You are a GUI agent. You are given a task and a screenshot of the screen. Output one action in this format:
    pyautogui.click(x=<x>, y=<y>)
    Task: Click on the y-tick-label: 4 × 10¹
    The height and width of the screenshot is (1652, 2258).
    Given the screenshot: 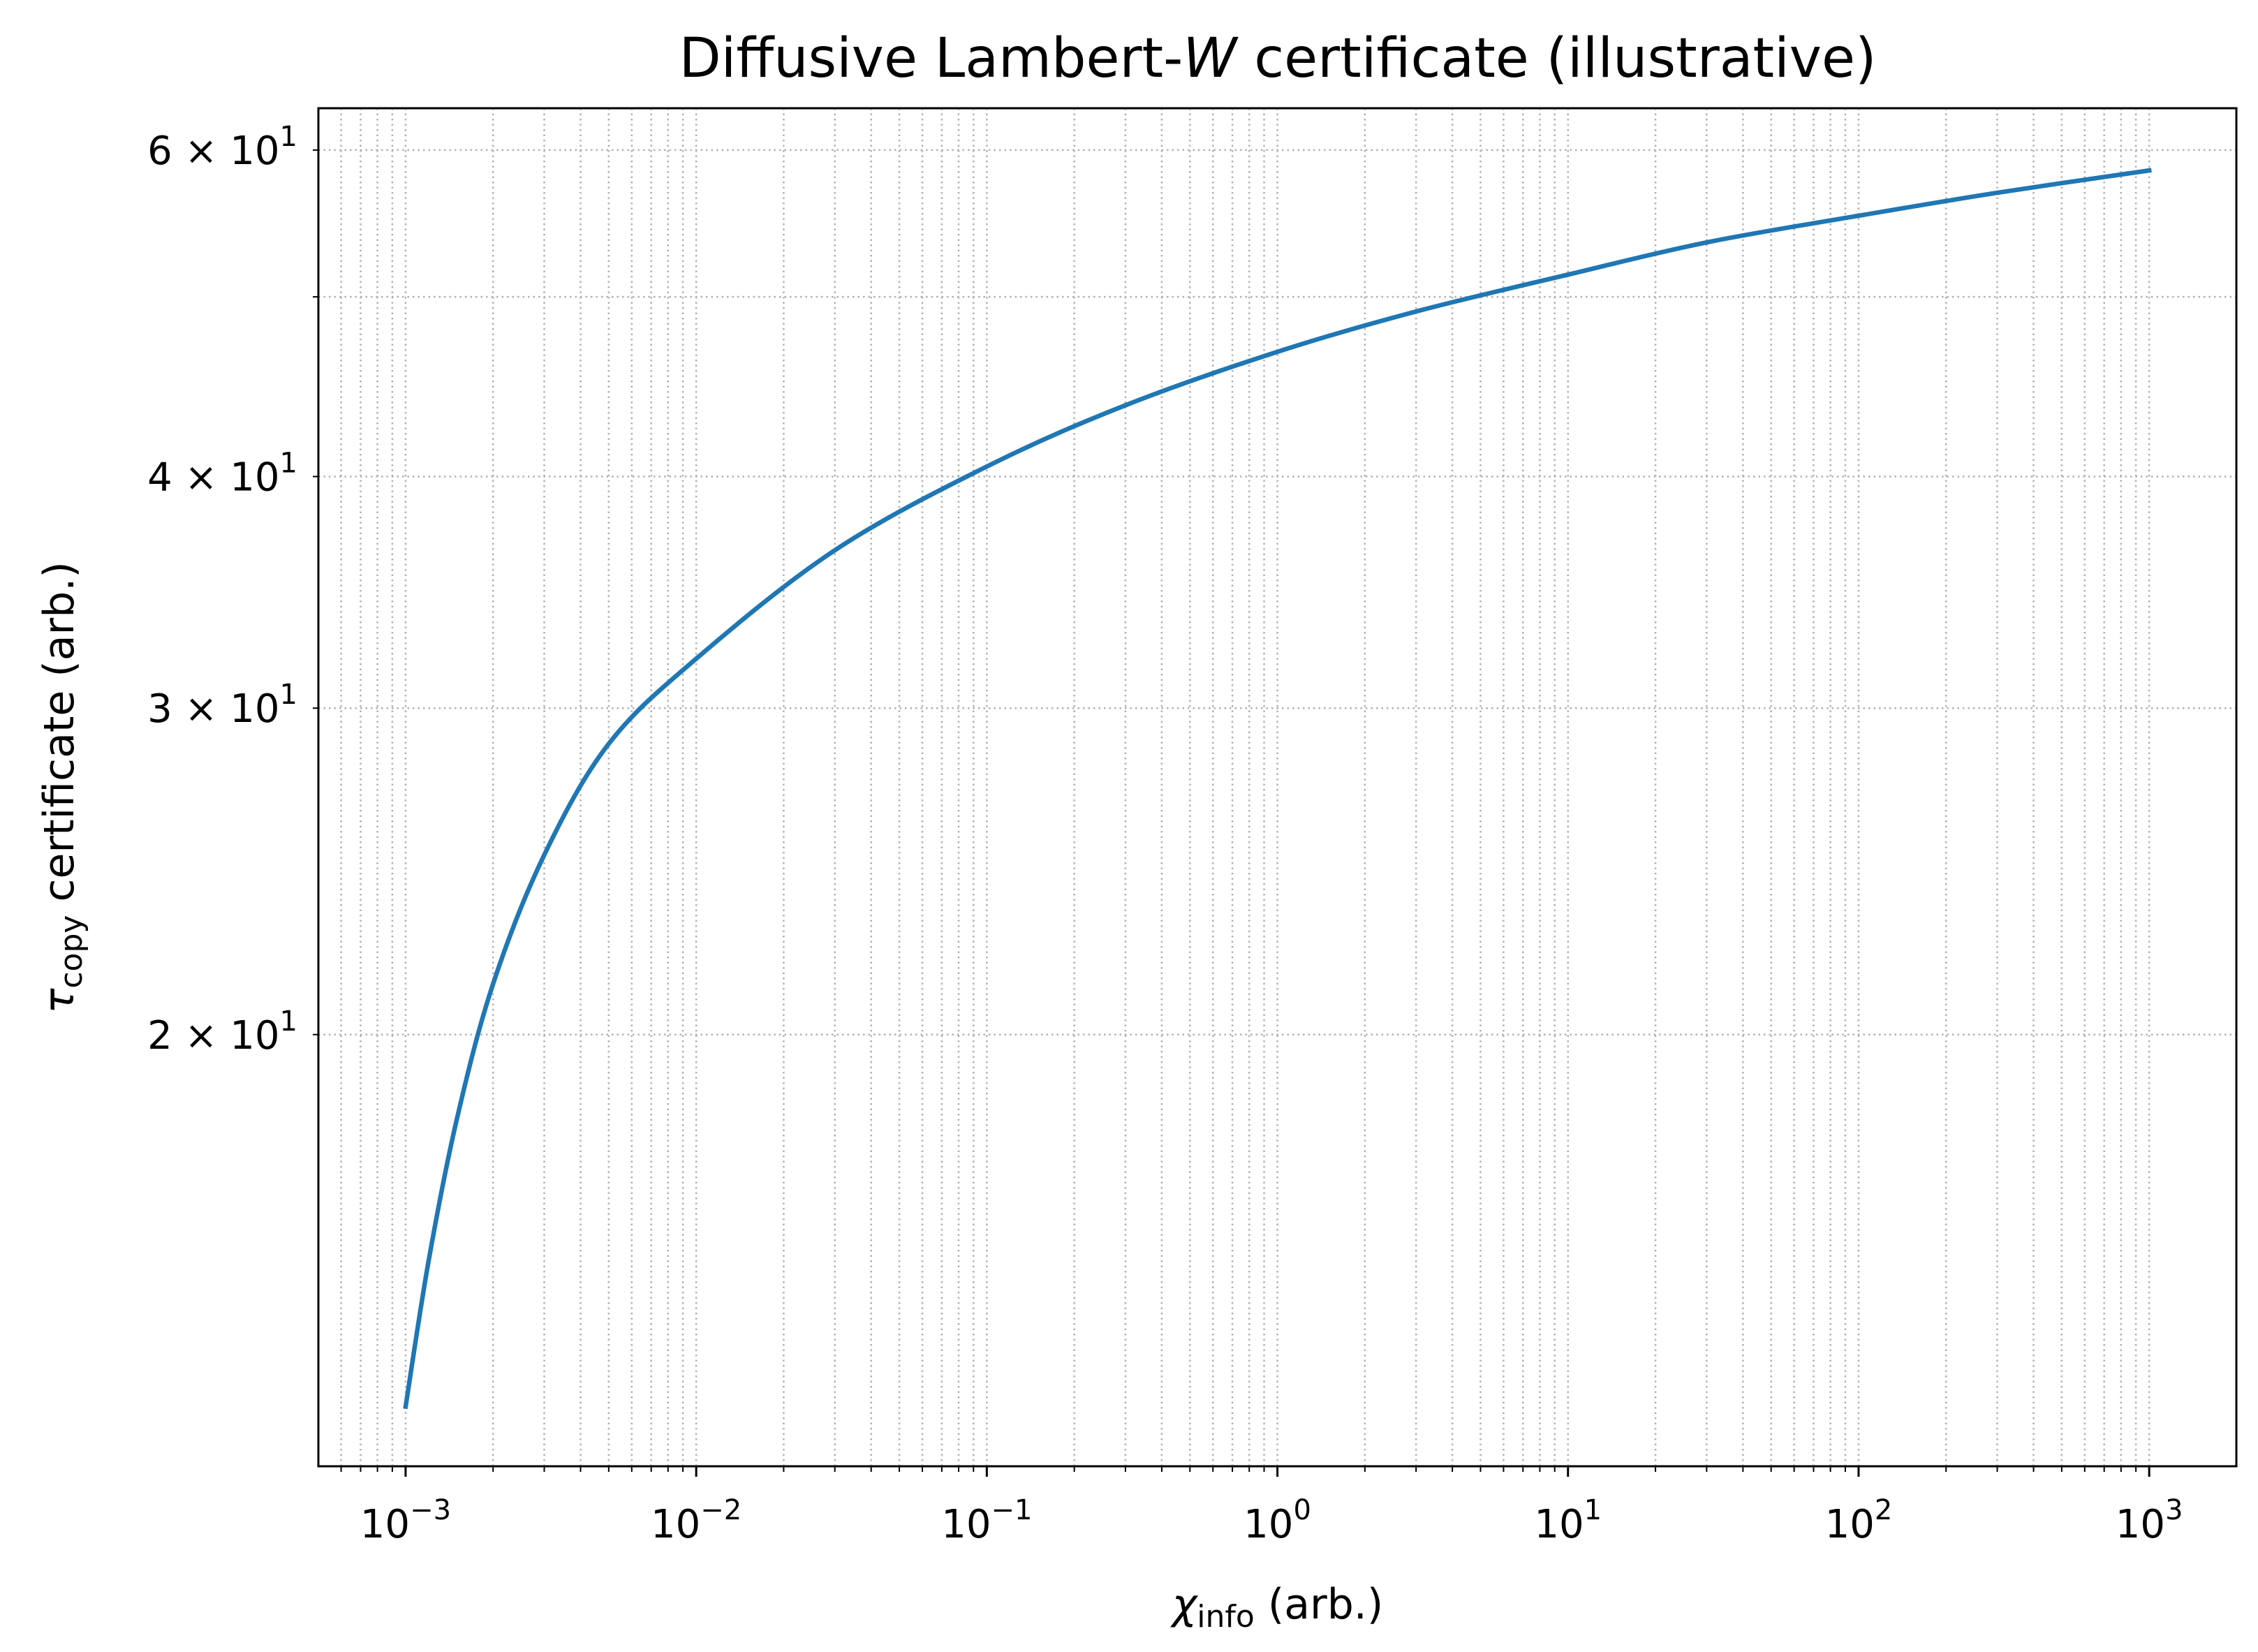 What is the action you would take?
    pyautogui.click(x=222, y=473)
    